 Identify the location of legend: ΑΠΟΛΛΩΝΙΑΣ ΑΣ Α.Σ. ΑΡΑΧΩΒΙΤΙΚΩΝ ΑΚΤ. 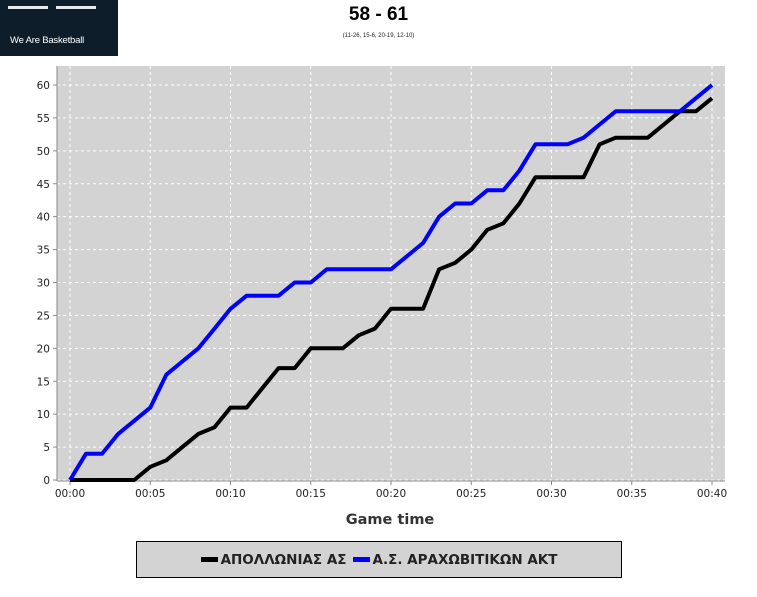
(379, 559).